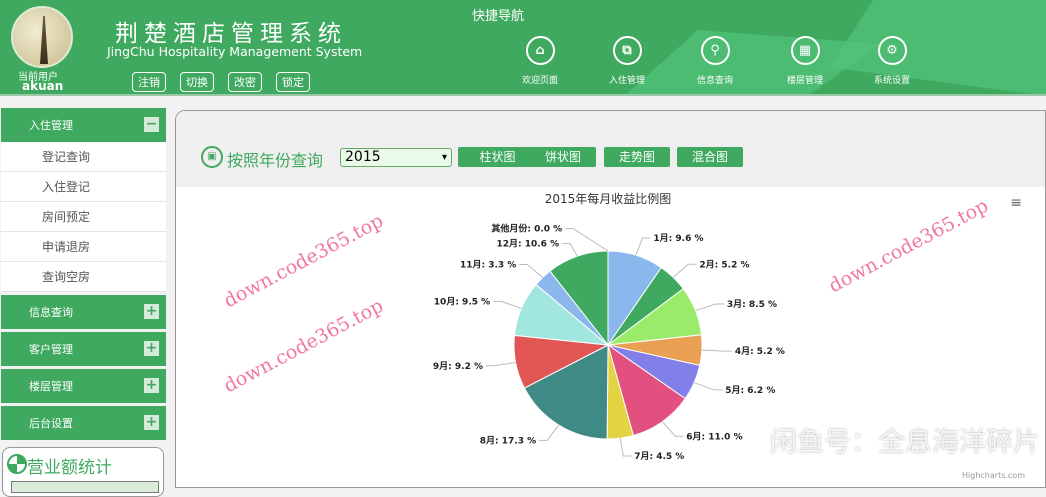  Describe the element at coordinates (659, 456) in the screenshot. I see `data-label: 7月: 4.5 %` at that location.